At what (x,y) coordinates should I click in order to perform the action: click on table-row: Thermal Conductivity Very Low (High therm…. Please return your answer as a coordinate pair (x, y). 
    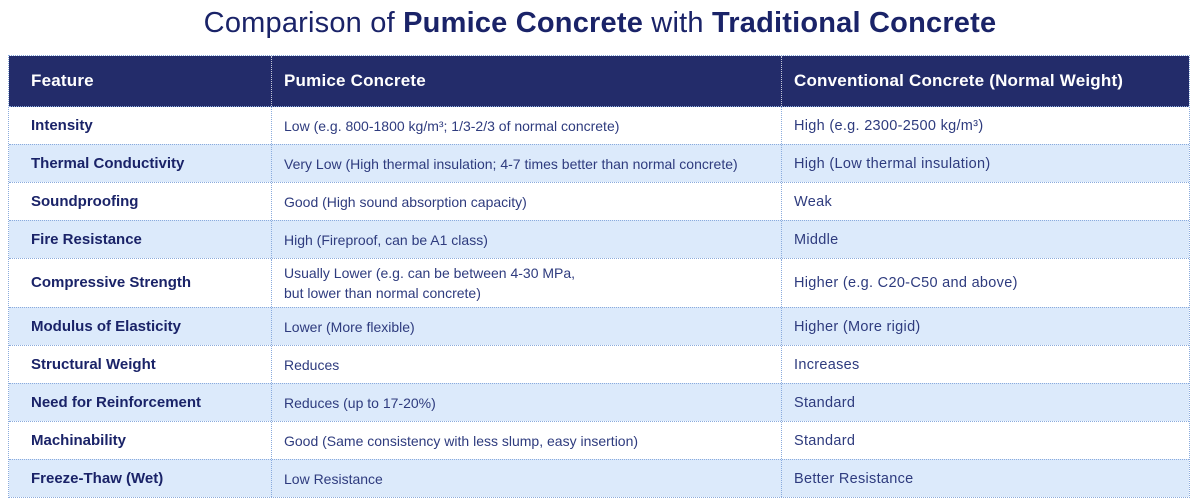
    Looking at the image, I should click on (599, 163).